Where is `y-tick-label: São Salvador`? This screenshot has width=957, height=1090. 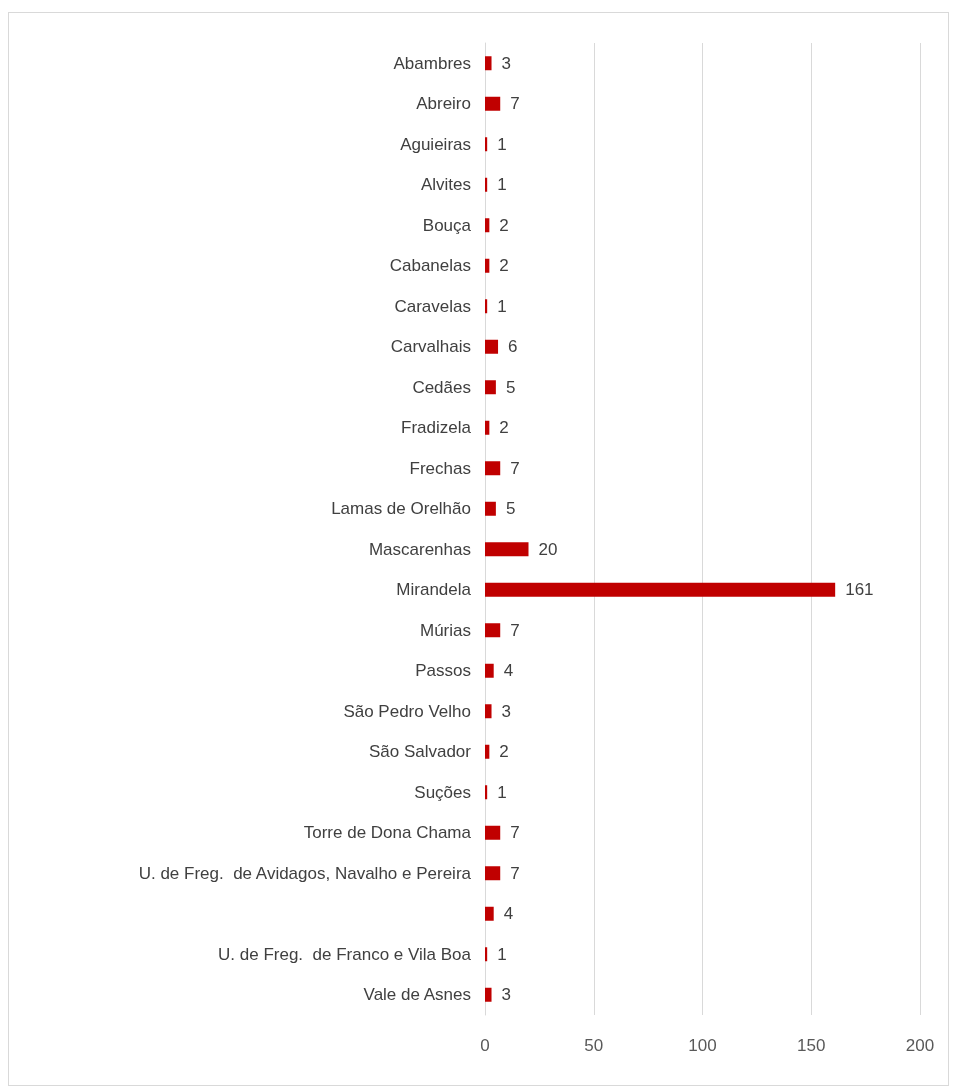 y-tick-label: São Salvador is located at coordinates (420, 752).